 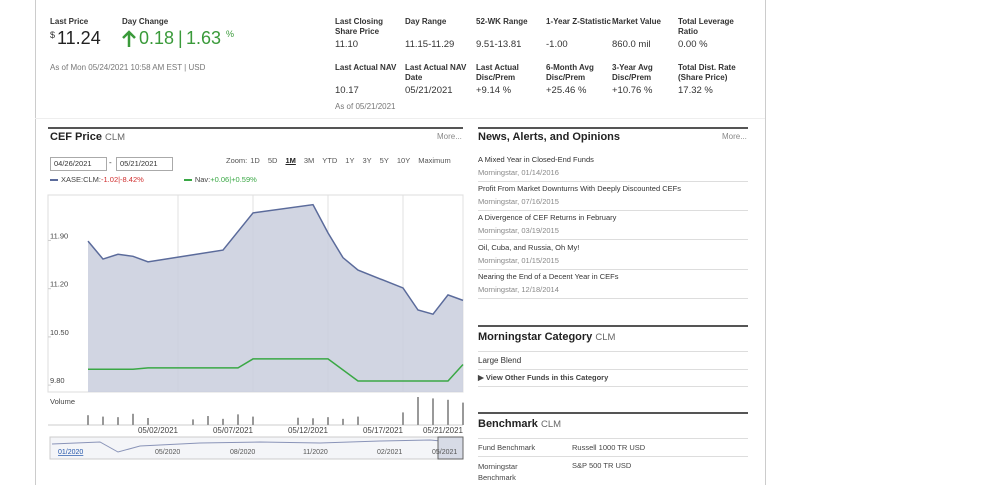 I want to click on volume-label: Volume, so click(x=62, y=401).